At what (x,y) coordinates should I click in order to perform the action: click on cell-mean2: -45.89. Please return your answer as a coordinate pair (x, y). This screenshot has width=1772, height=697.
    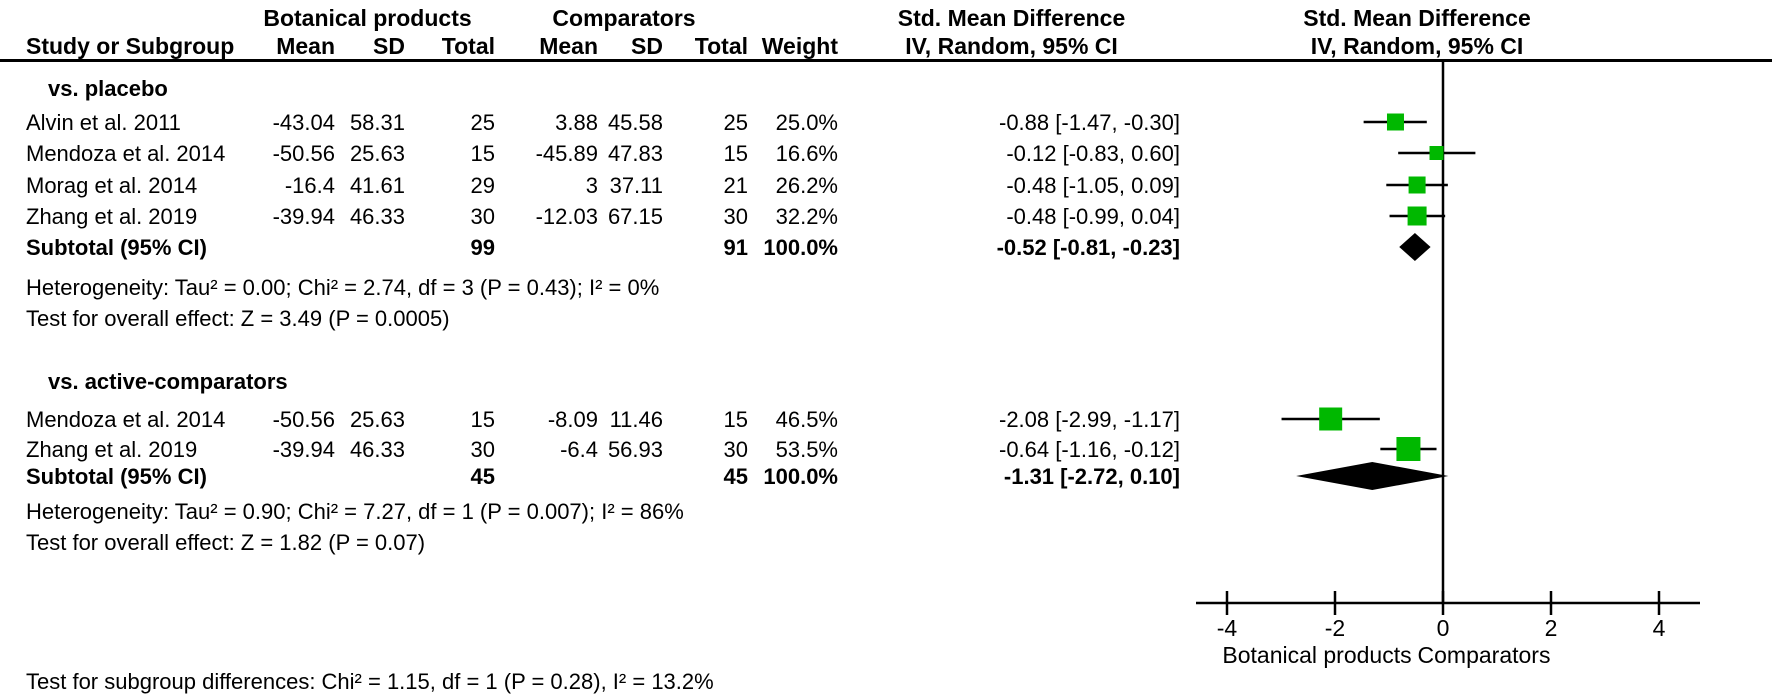
    Looking at the image, I should click on (566, 153).